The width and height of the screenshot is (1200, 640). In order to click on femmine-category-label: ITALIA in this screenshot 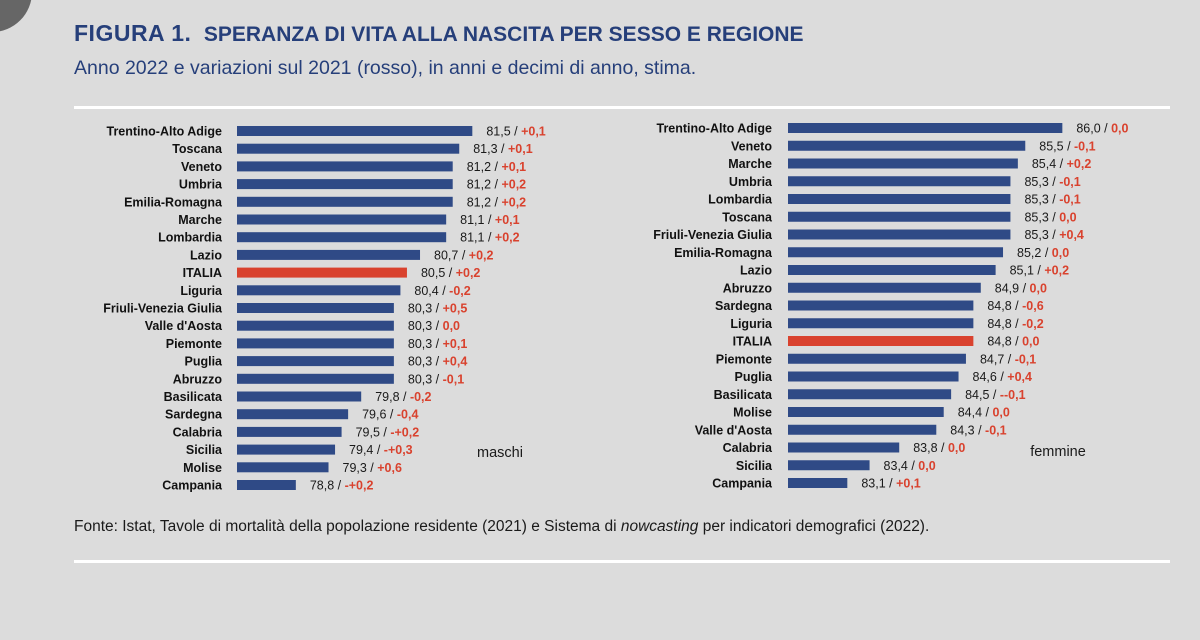, I will do `click(752, 342)`.